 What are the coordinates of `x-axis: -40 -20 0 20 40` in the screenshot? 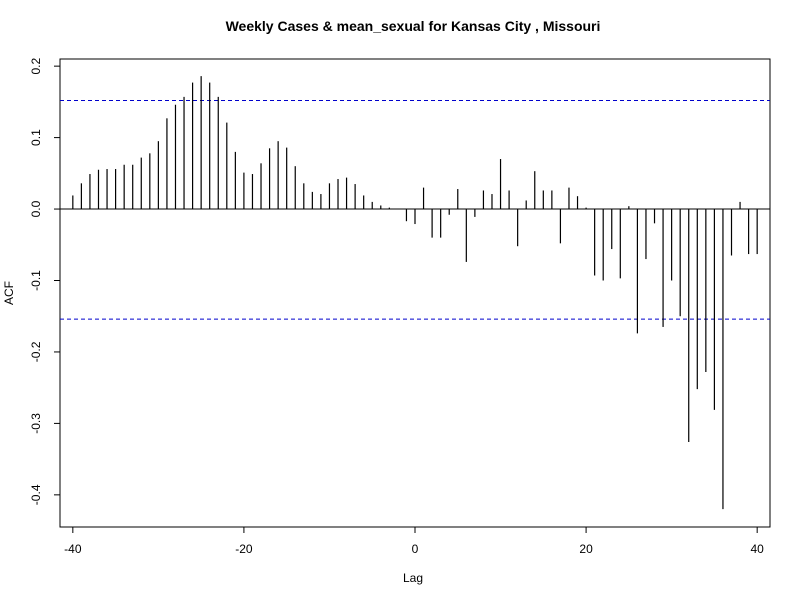 It's located at (414, 541).